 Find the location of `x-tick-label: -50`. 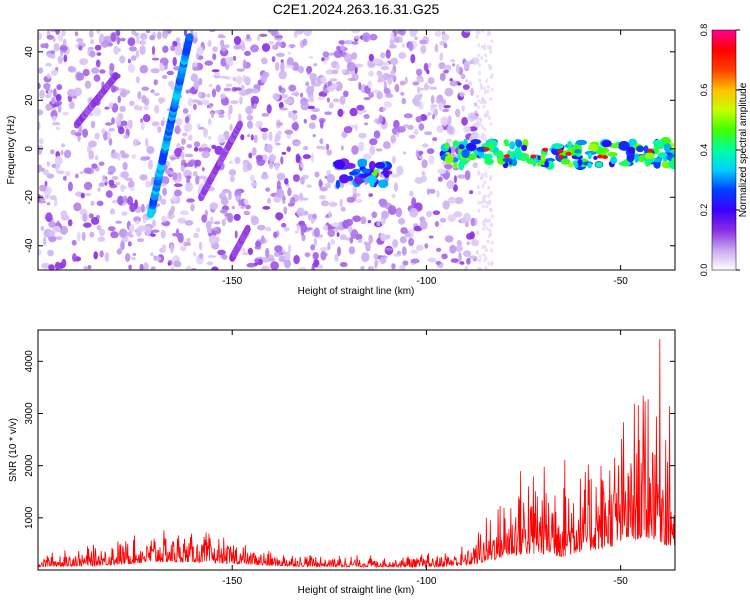

x-tick-label: -50 is located at coordinates (620, 581).